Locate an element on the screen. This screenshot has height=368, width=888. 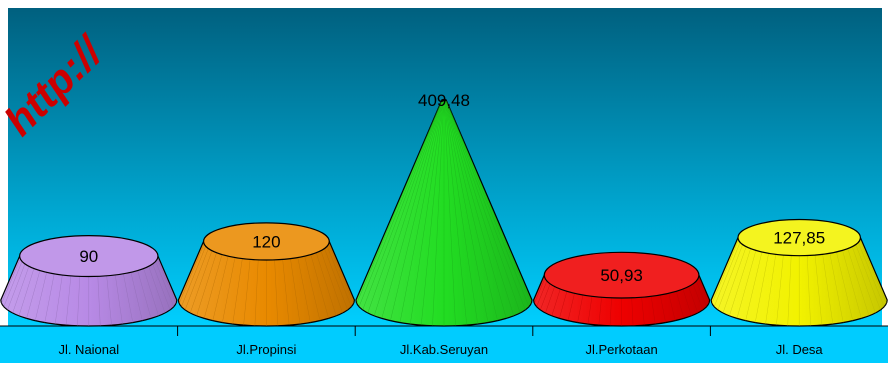
cone-facets-jl-naional is located at coordinates (89, 292).